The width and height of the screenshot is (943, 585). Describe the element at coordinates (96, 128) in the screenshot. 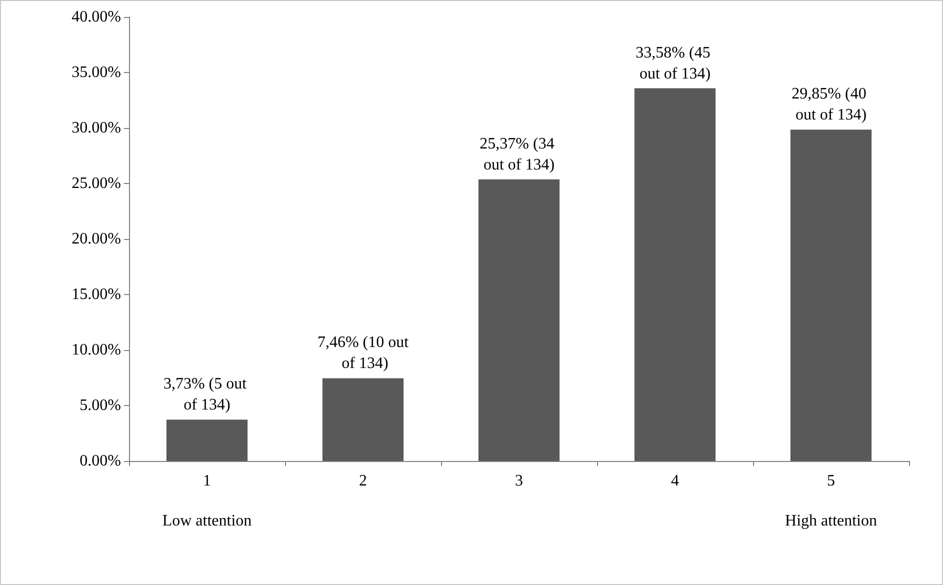

I see `y-tick-label: 30.00%` at that location.